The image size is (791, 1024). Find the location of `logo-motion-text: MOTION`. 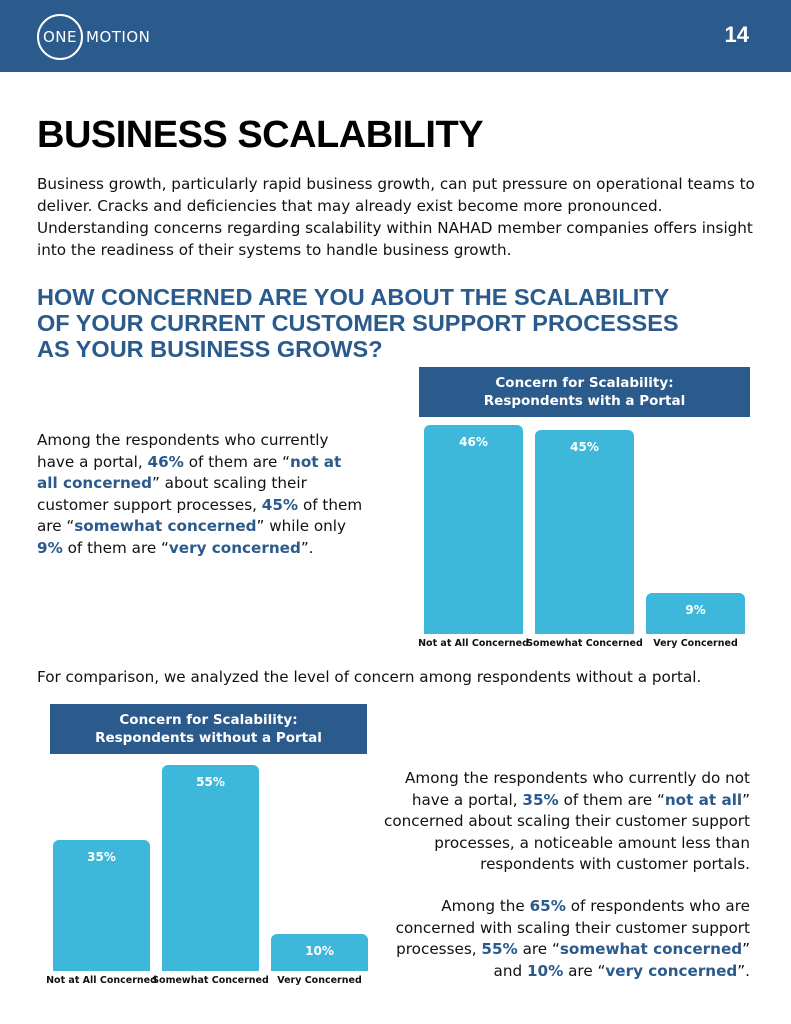

logo-motion-text: MOTION is located at coordinates (118, 37).